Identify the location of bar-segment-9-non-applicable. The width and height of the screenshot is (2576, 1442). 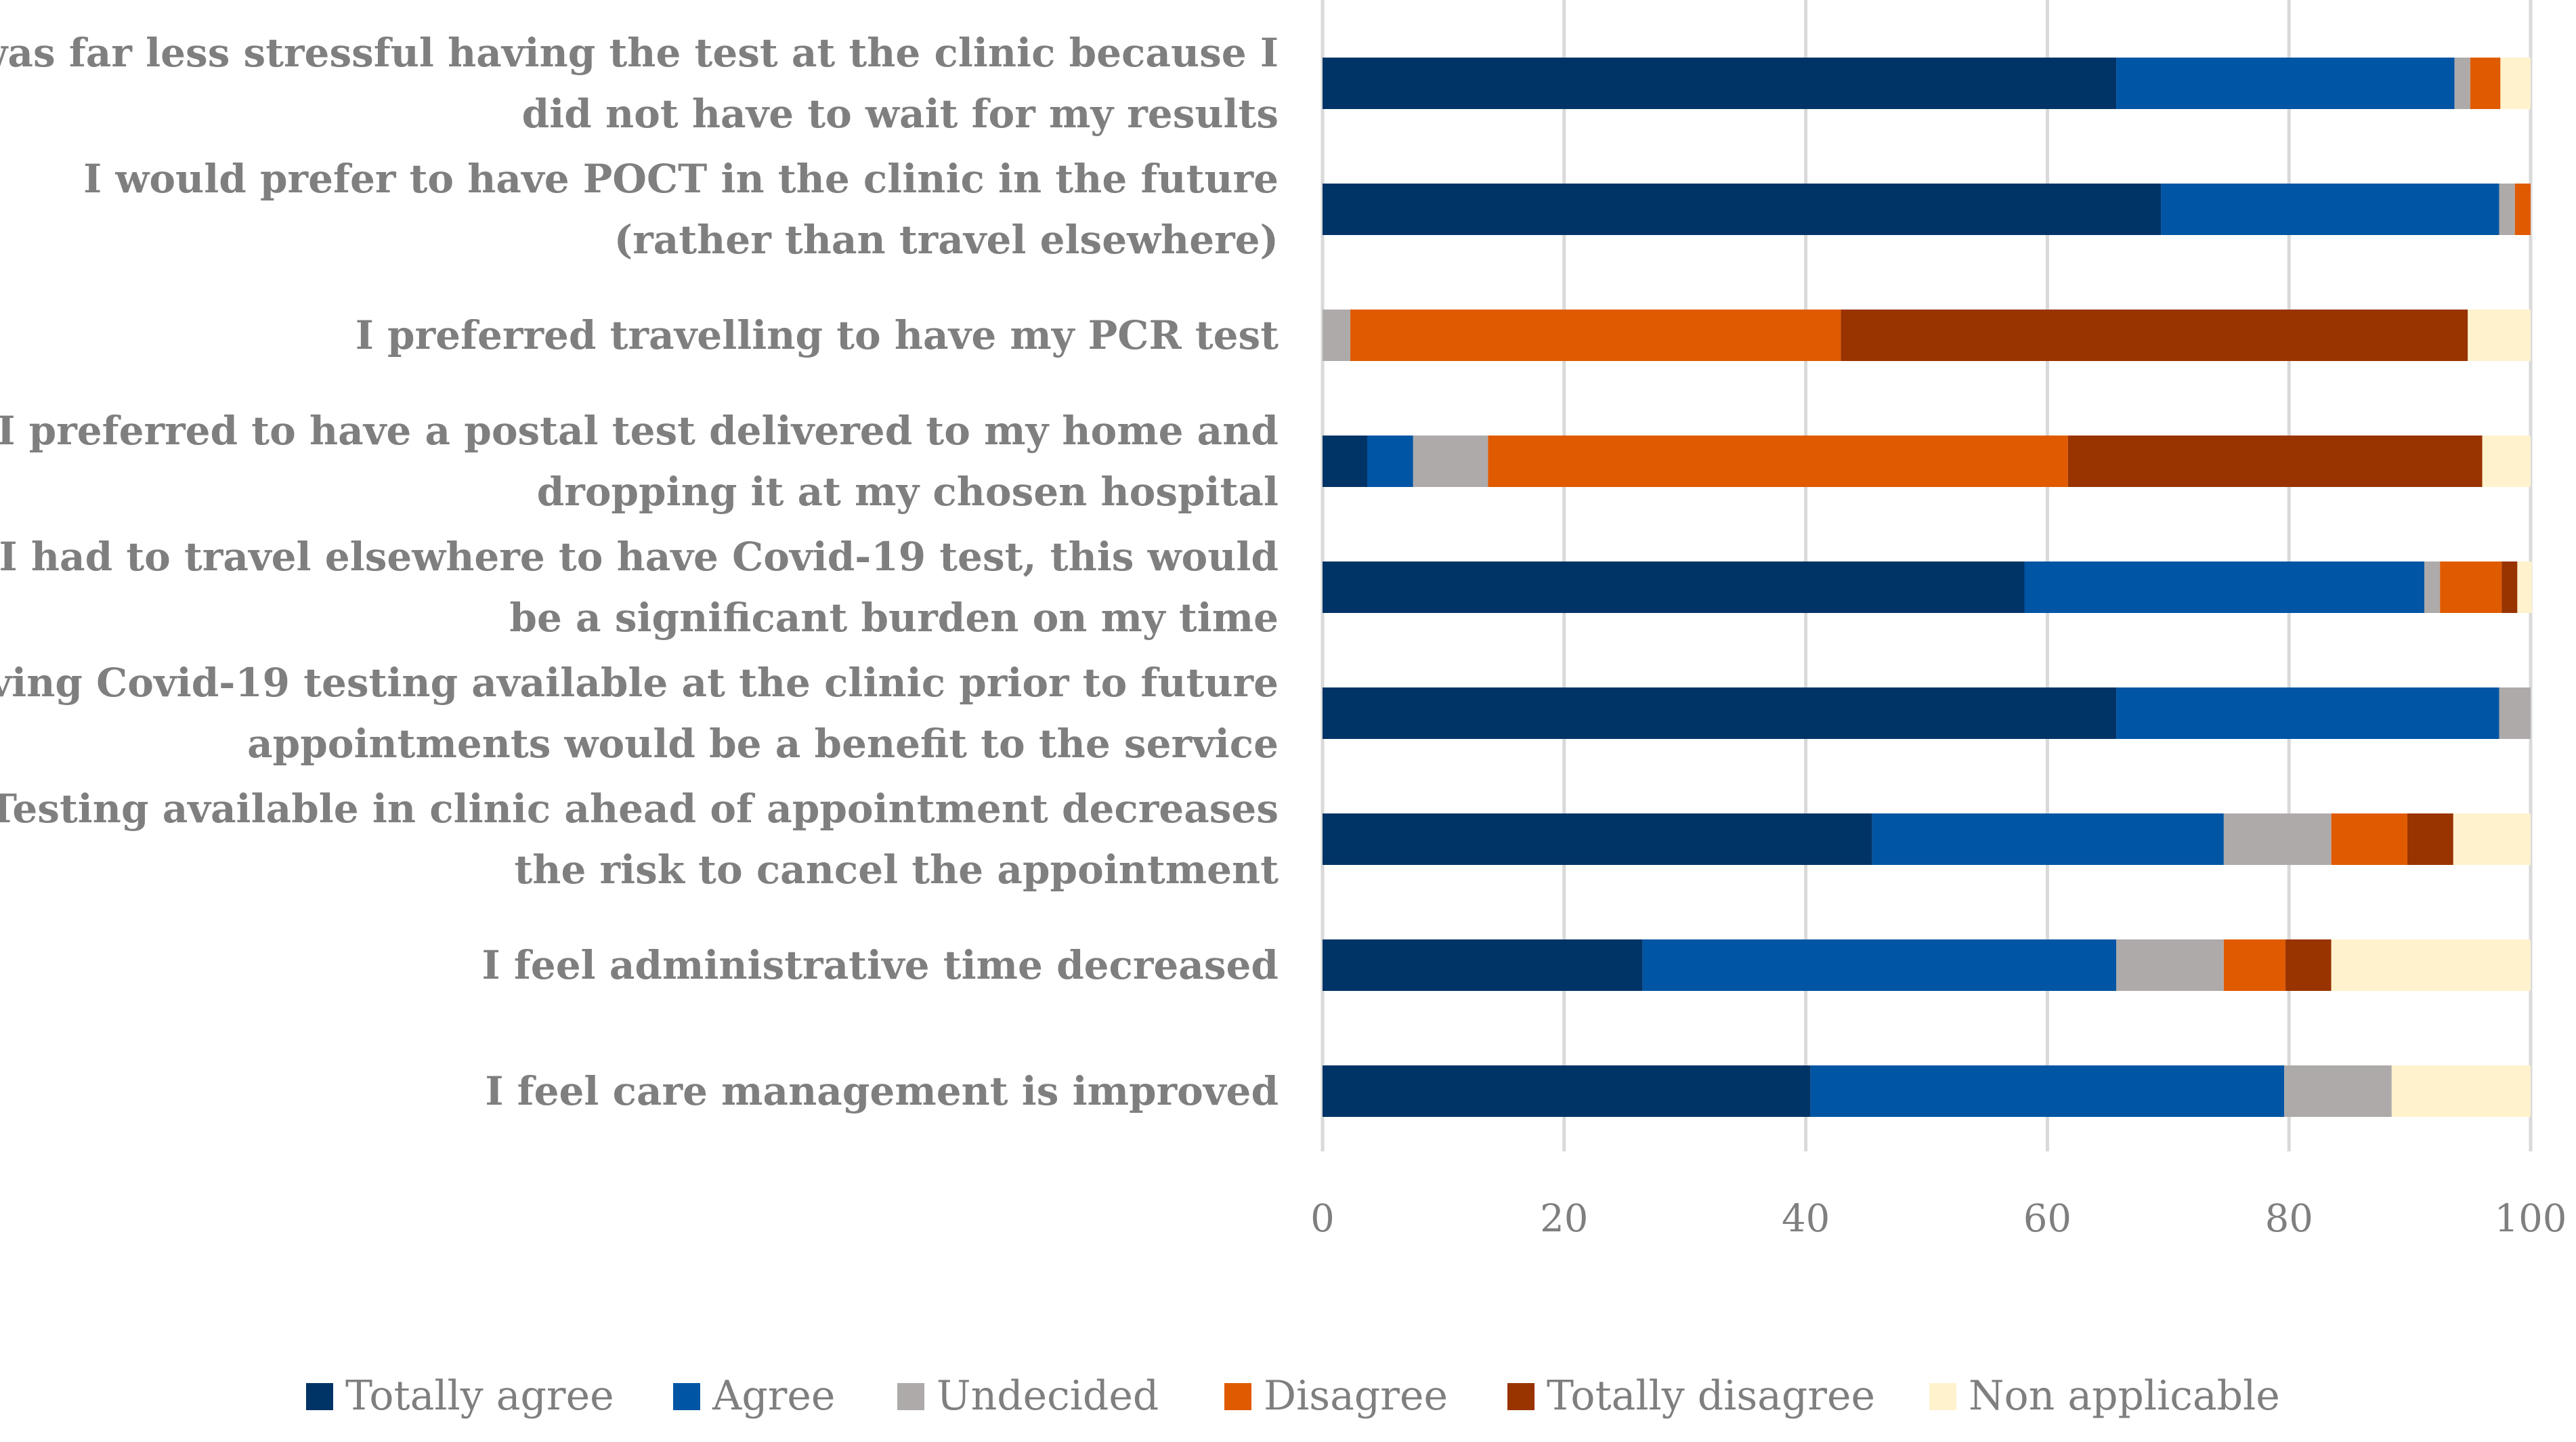
(2461, 1091).